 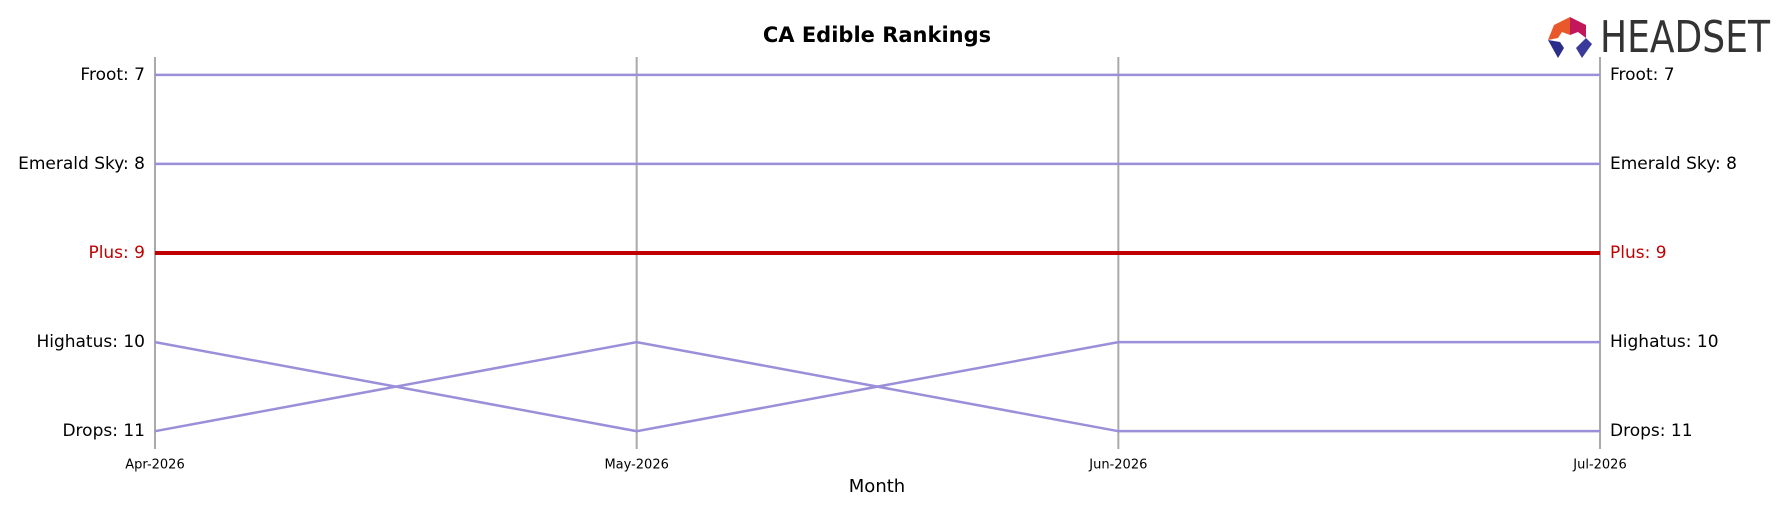 What do you see at coordinates (1599, 465) in the screenshot?
I see `x-tick-label: Jul-2026` at bounding box center [1599, 465].